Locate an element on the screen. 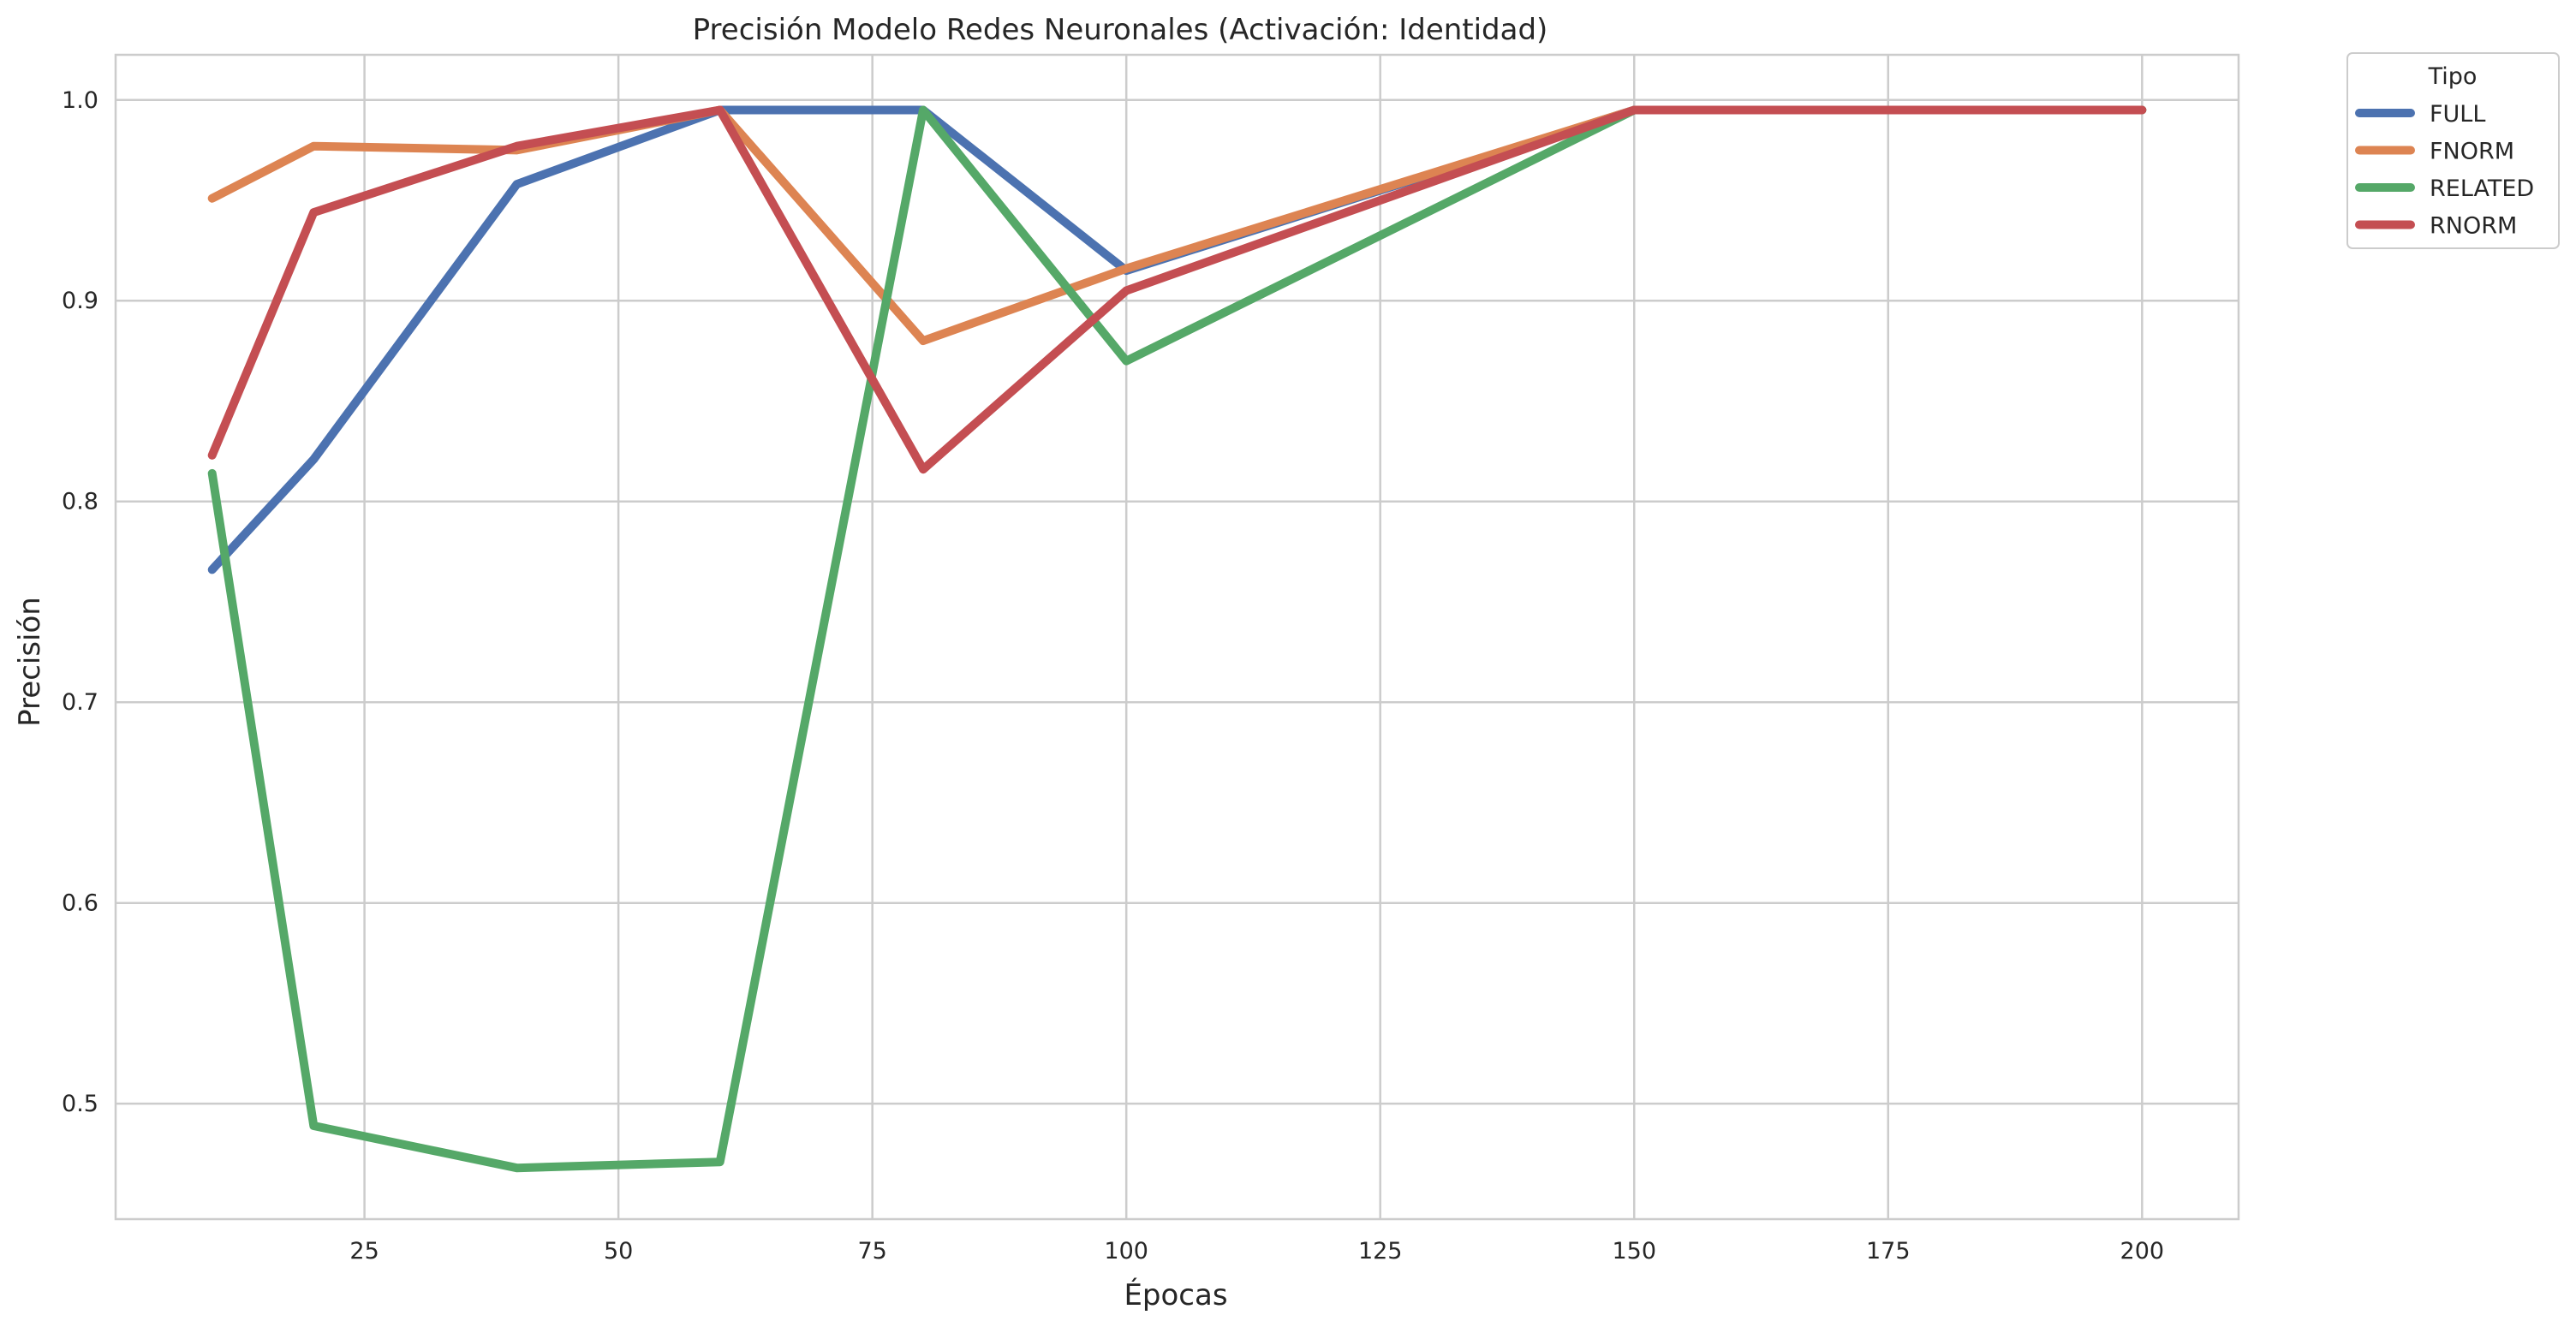 This screenshot has height=1327, width=2576. y-axis-label: Precisión is located at coordinates (30, 662).